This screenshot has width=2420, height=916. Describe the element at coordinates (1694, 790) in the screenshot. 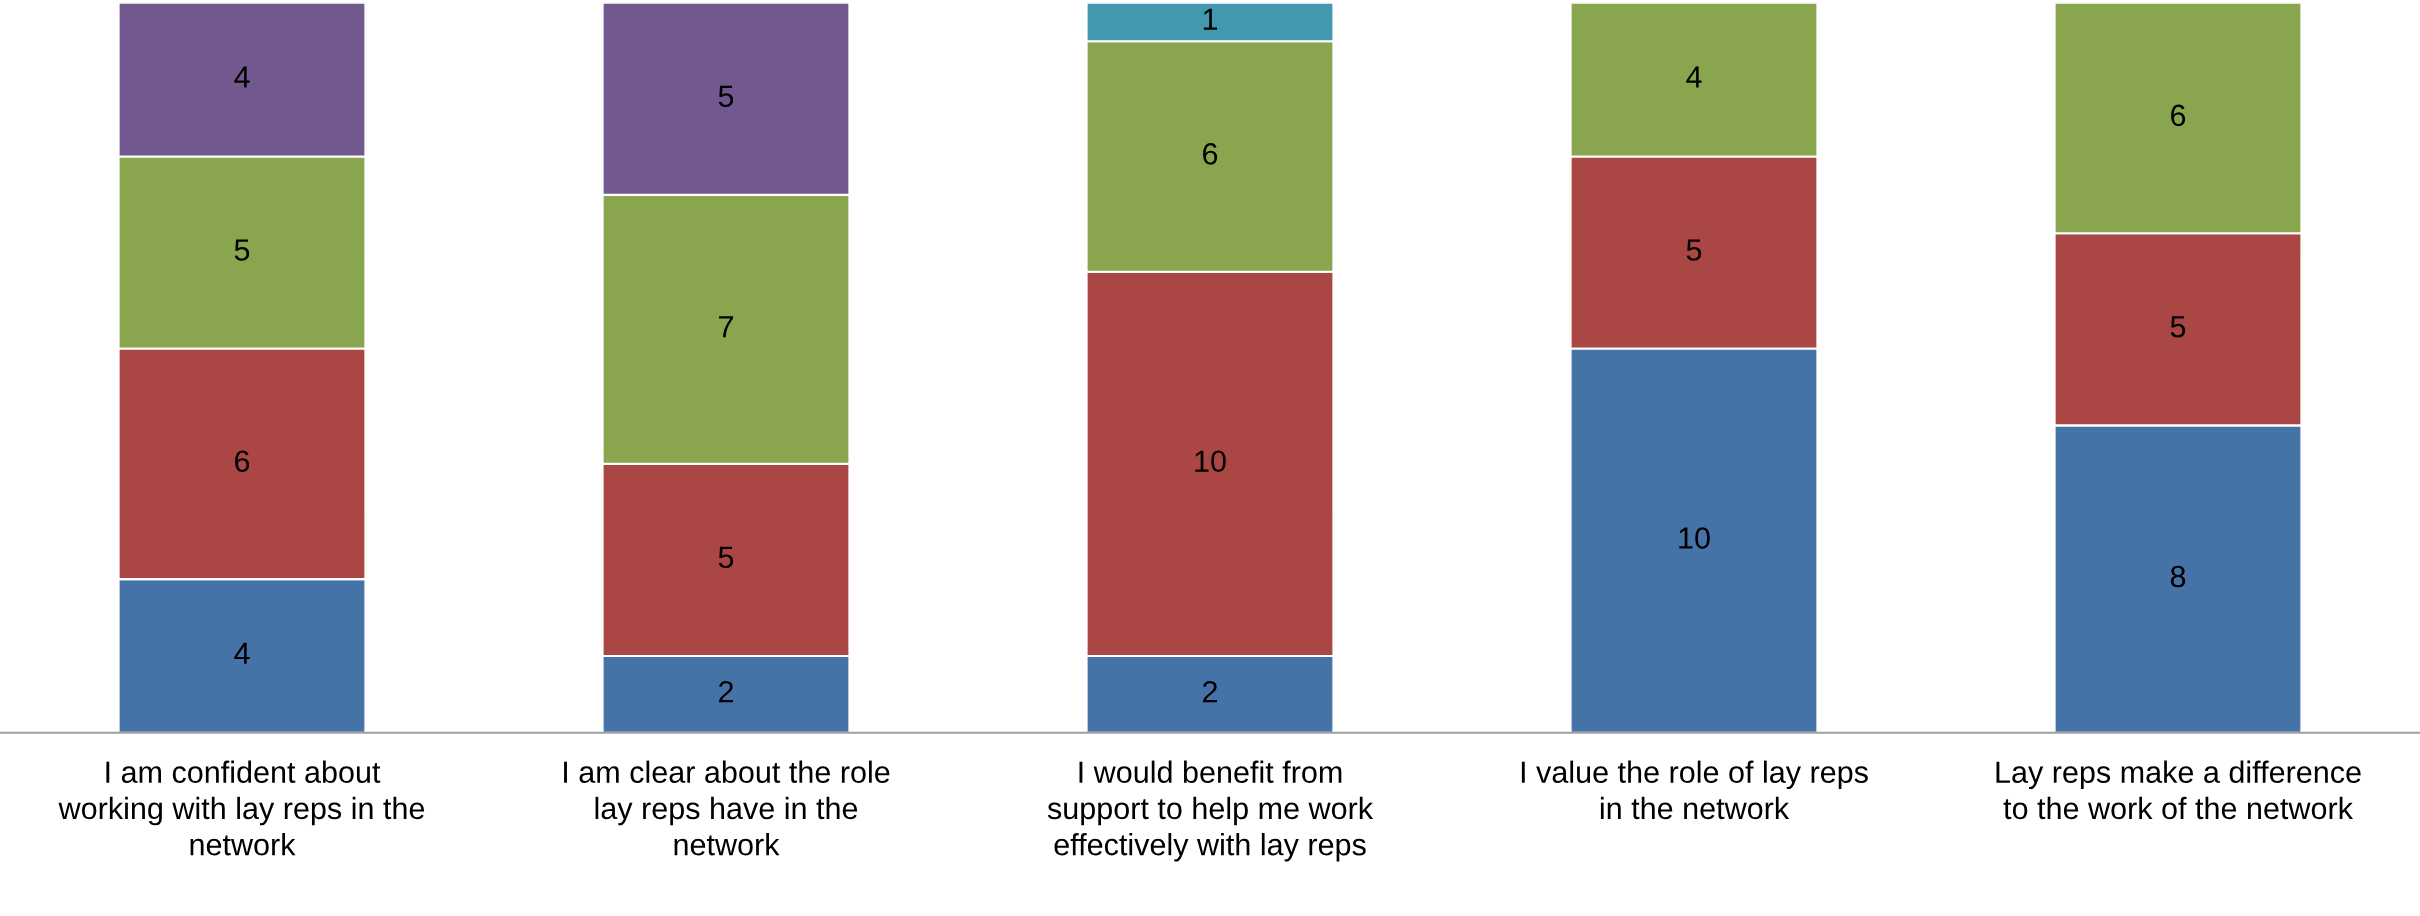

I see `x-tick-label: I value the role of lay reps in the network` at that location.